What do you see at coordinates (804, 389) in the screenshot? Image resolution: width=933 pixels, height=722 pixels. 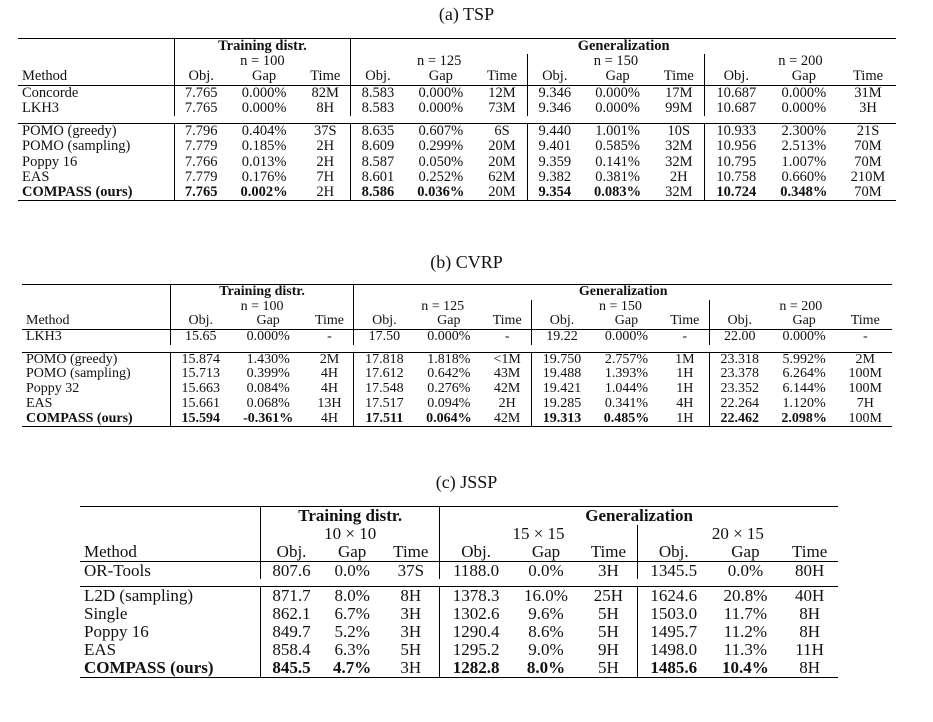 I see `gap-value: 6.144%` at bounding box center [804, 389].